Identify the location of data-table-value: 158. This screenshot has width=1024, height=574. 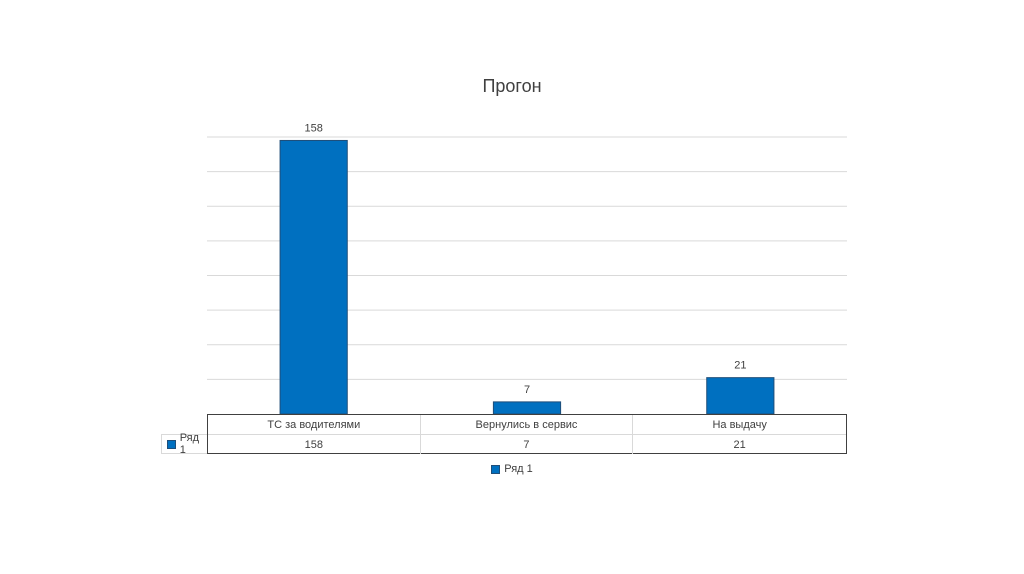
(314, 444).